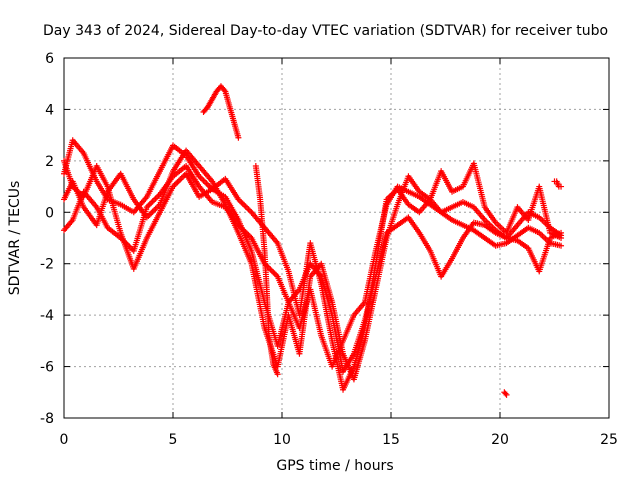  I want to click on x-axis-label: GPS time / hours, so click(334, 466).